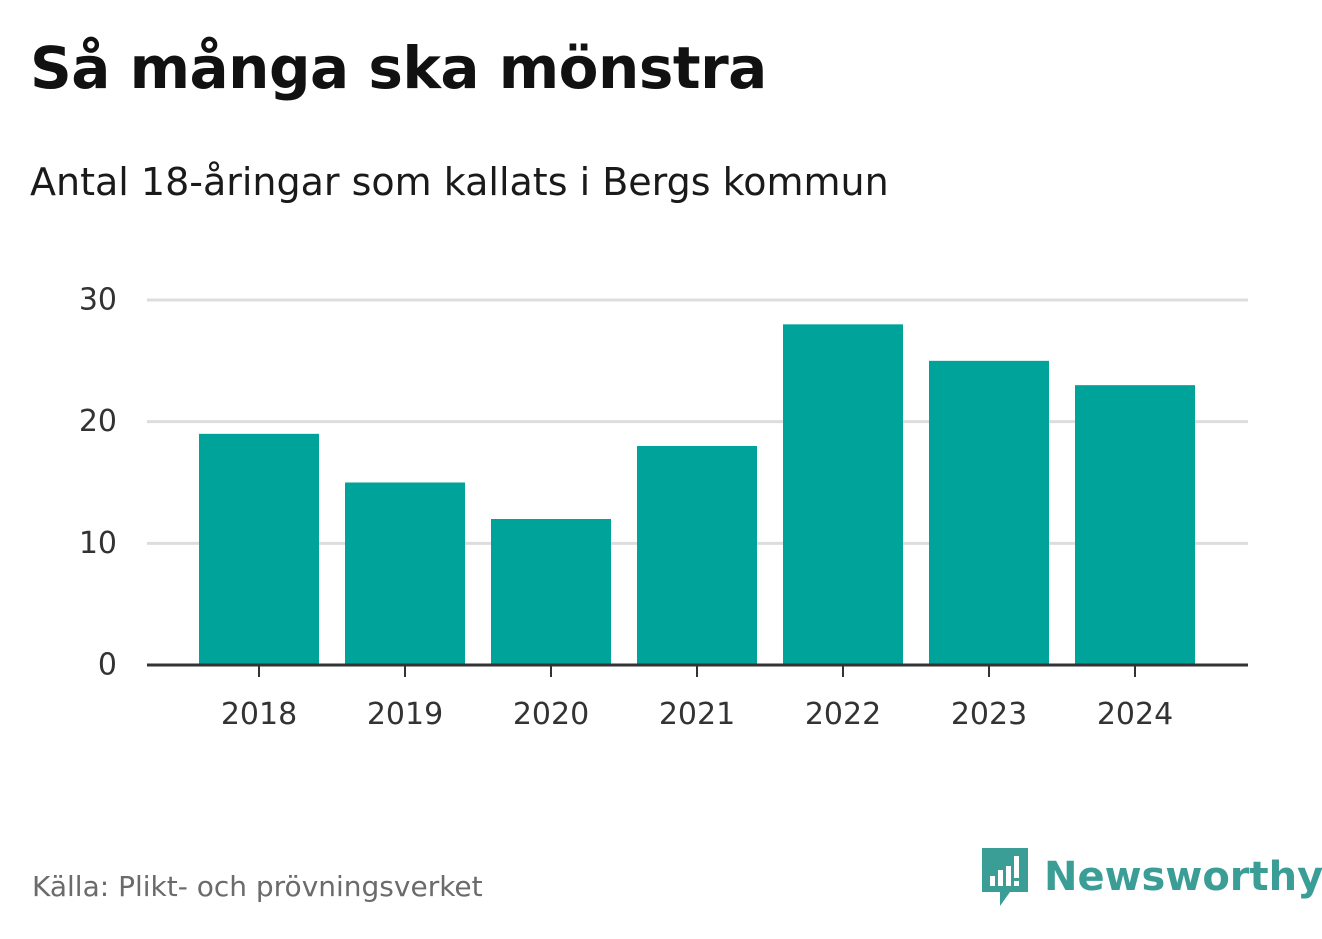 This screenshot has height=939, width=1322. I want to click on source-note: Källa: Plikt- och prövningsverket, so click(257, 886).